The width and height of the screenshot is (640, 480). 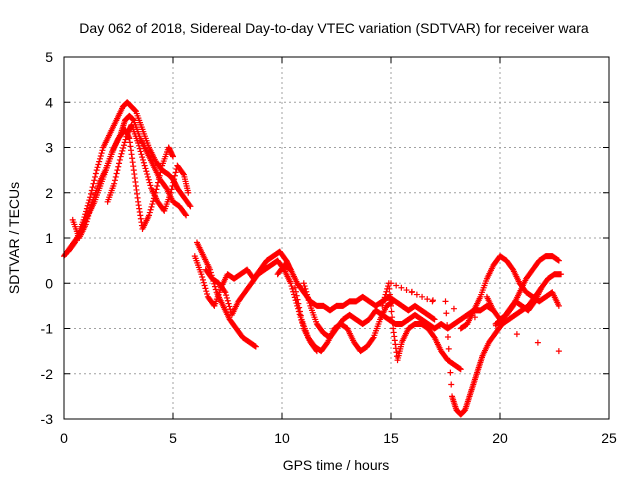 I want to click on y-tick-label: 2, so click(x=49, y=193).